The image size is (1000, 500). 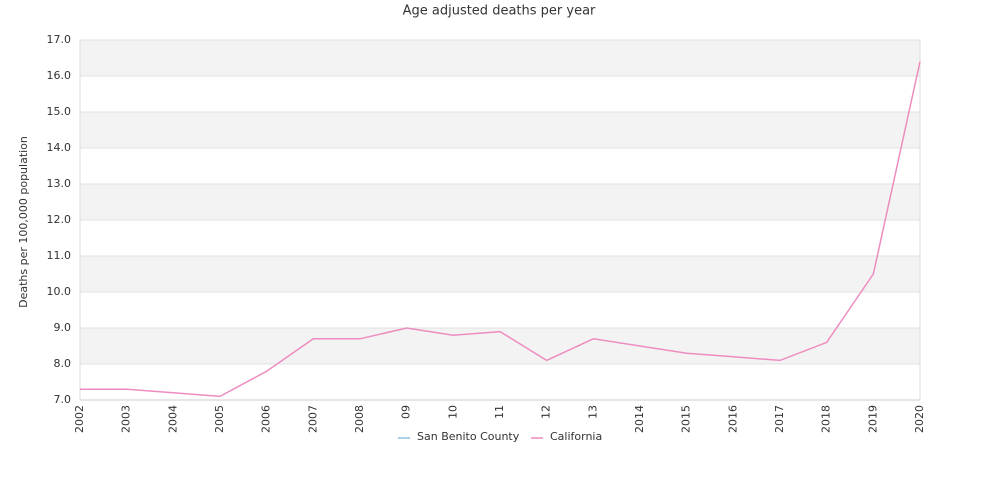 What do you see at coordinates (59, 255) in the screenshot?
I see `y-tick-label: 11.0` at bounding box center [59, 255].